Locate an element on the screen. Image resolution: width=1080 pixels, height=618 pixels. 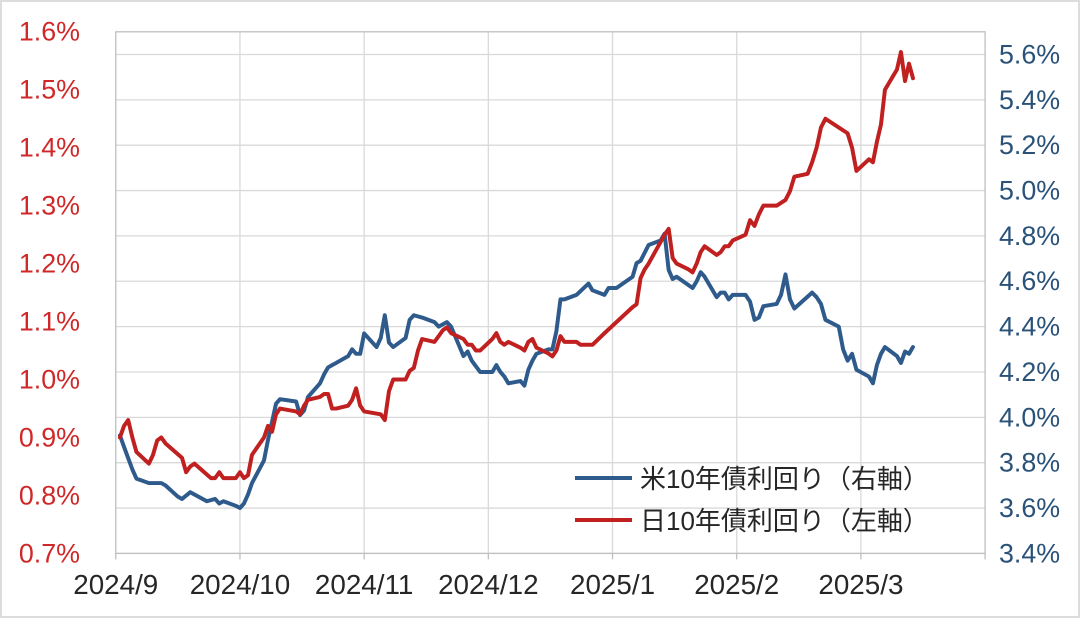
right-axis-tick-label: 4.2% is located at coordinates (1029, 372).